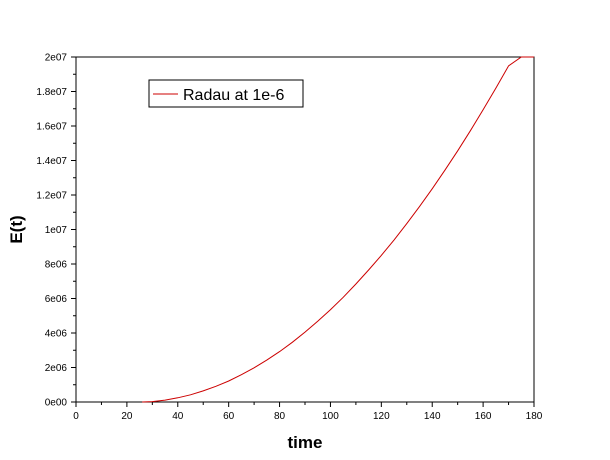 Image resolution: width=610 pixels, height=460 pixels. Describe the element at coordinates (234, 95) in the screenshot. I see `legend-label-radau: Radau at 1e-6` at that location.